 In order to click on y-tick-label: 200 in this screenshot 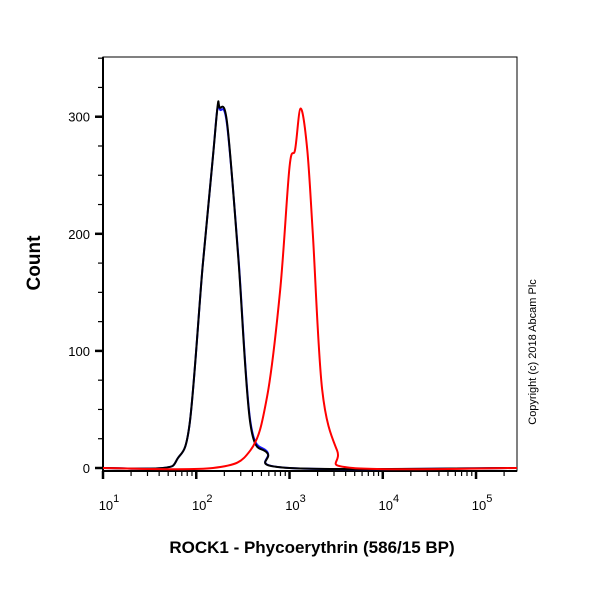, I will do `click(79, 234)`.